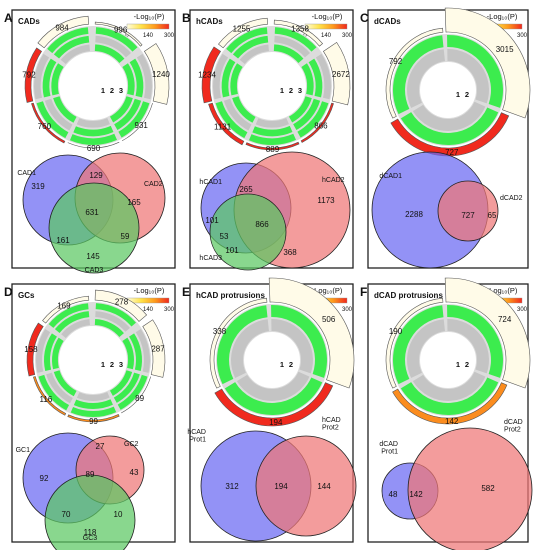 This screenshot has width=536, height=550. Describe the element at coordinates (300, 90) in the screenshot. I see `ring-index: 3` at that location.